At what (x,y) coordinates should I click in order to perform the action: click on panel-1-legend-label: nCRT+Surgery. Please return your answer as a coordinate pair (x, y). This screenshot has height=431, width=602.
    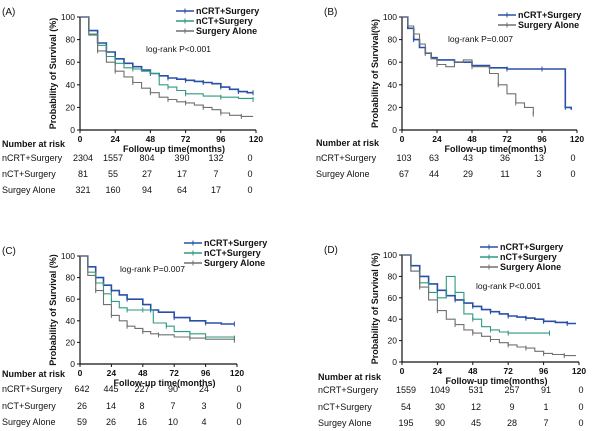
    Looking at the image, I should click on (227, 11).